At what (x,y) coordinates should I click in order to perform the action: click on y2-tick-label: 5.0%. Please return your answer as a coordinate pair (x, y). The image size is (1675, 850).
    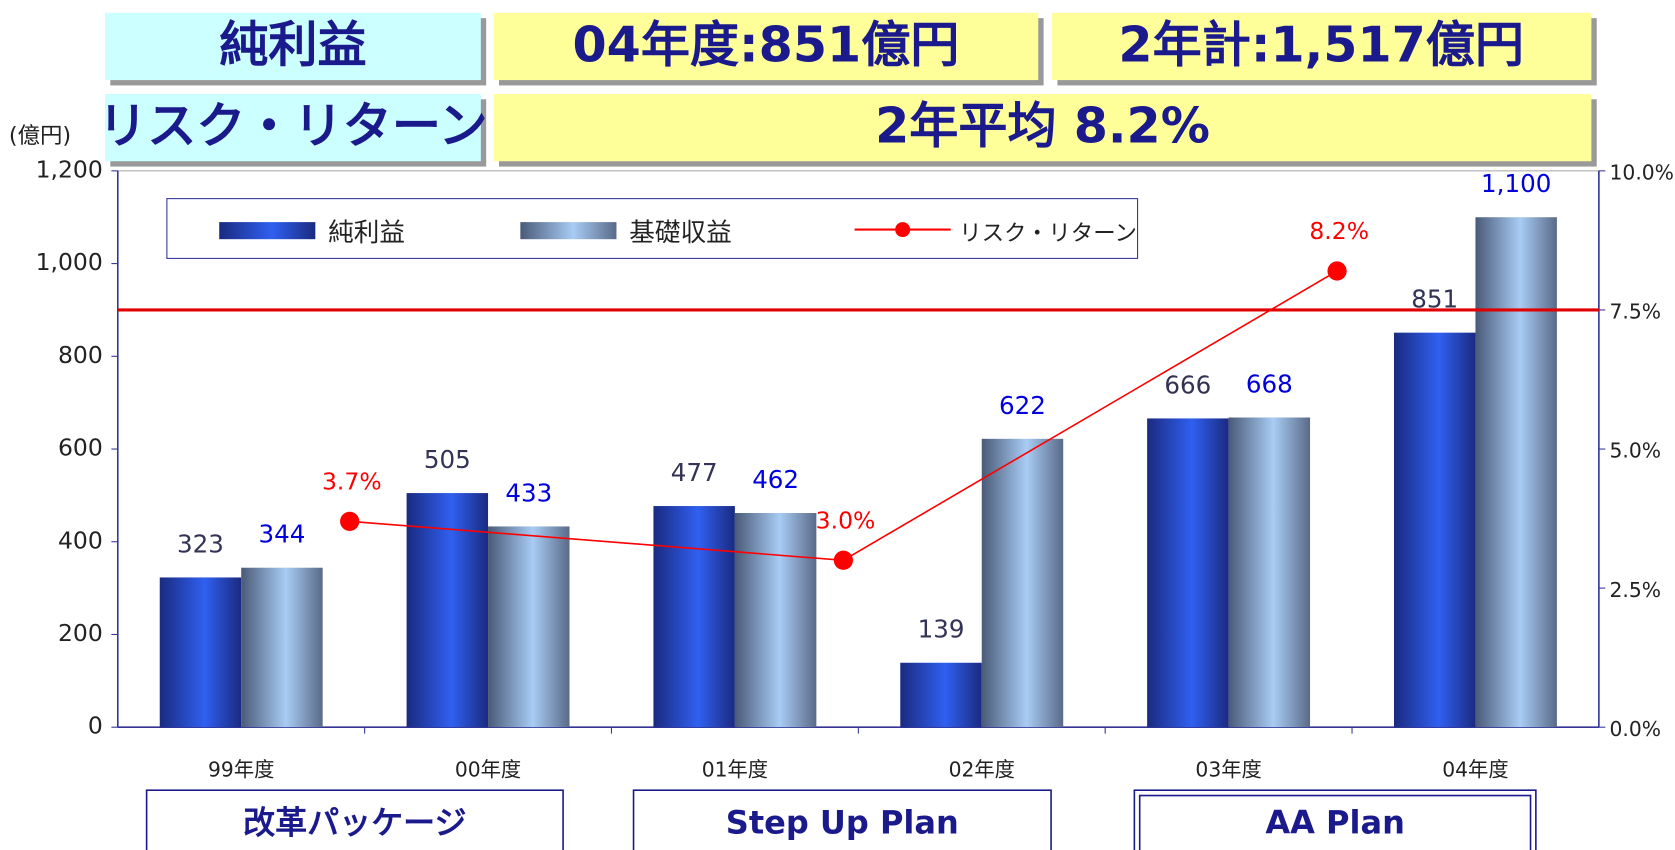
    Looking at the image, I should click on (1636, 451).